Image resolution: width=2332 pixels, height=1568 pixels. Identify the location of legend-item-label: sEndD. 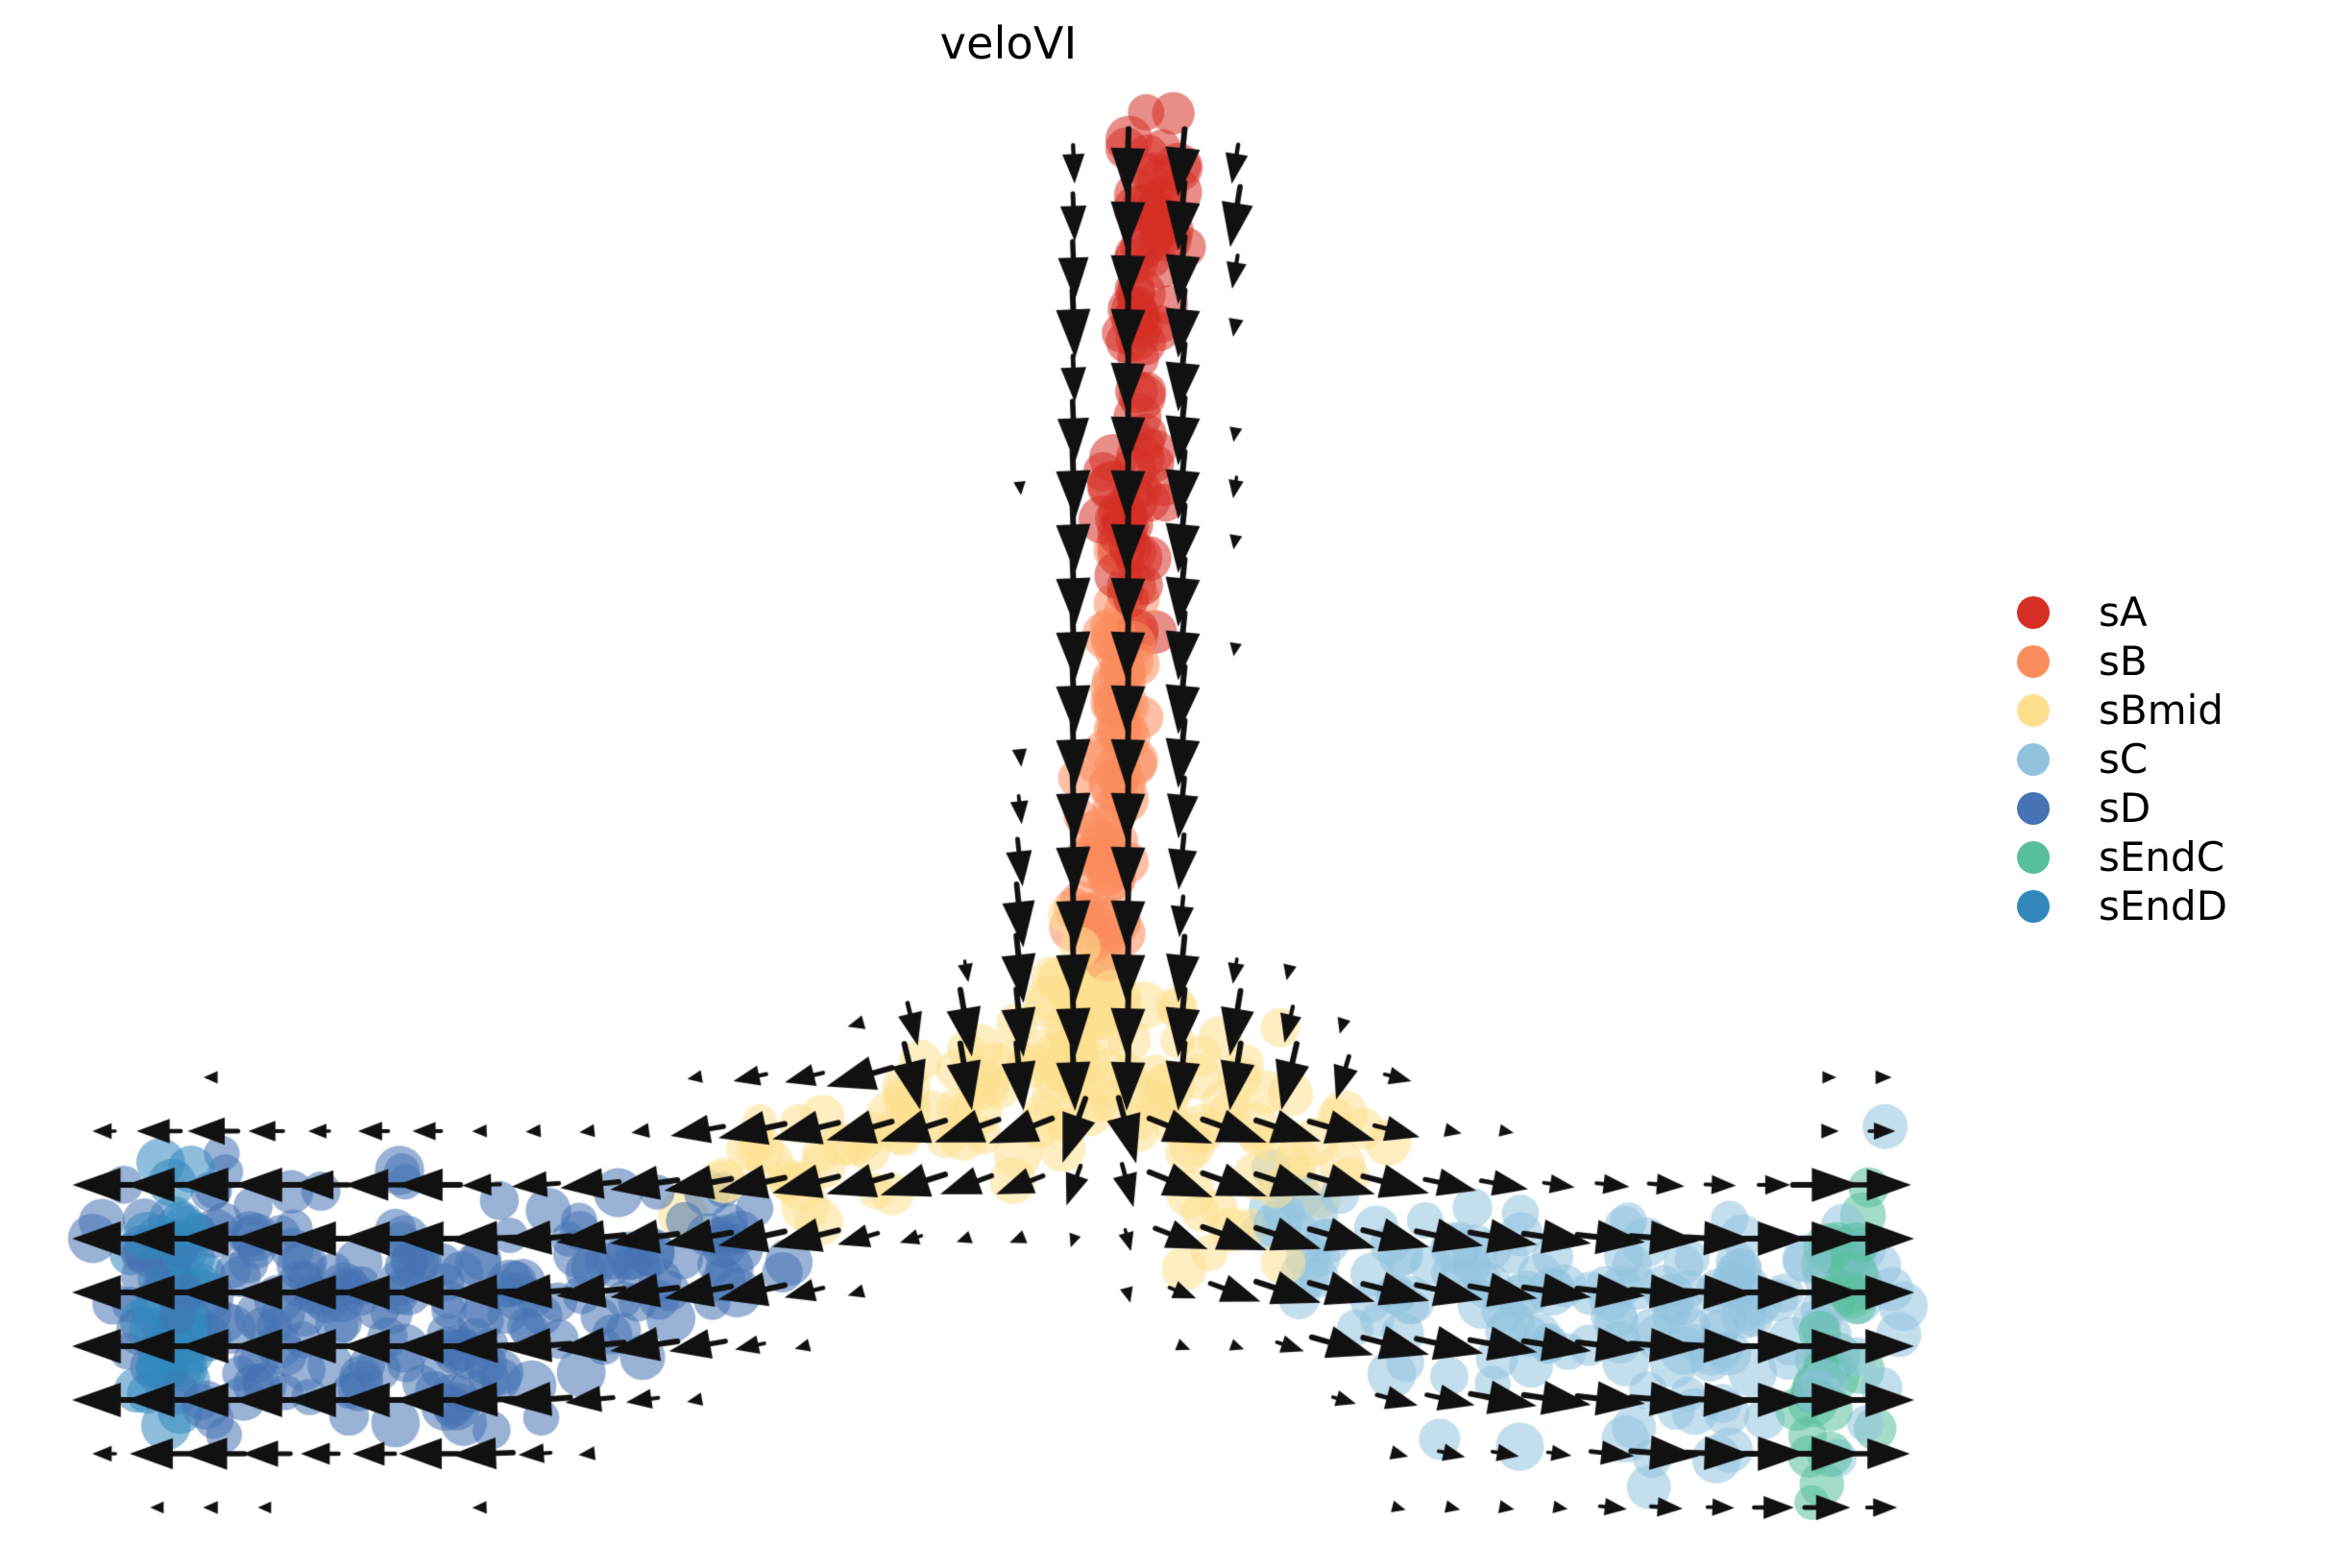
(2163, 905).